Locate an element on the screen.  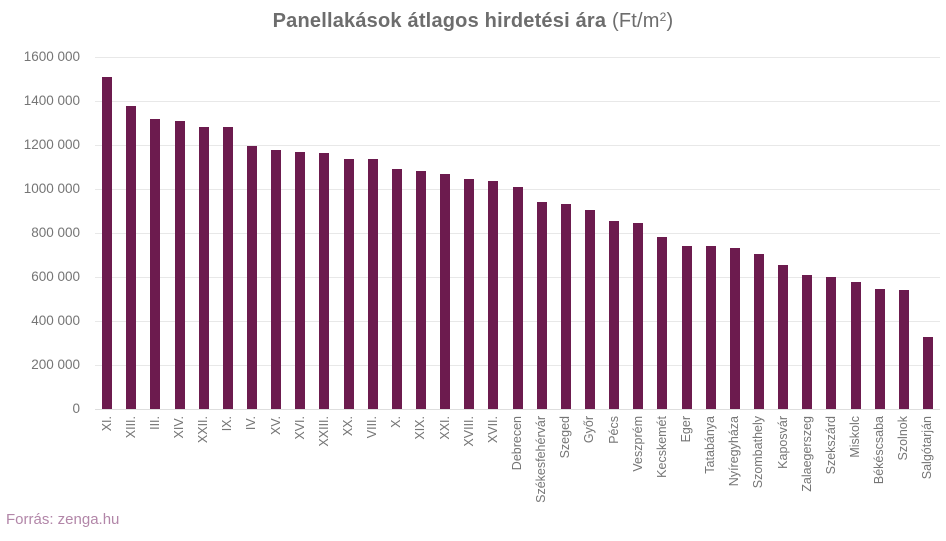
x-axis-label: Győr is located at coordinates (589, 430).